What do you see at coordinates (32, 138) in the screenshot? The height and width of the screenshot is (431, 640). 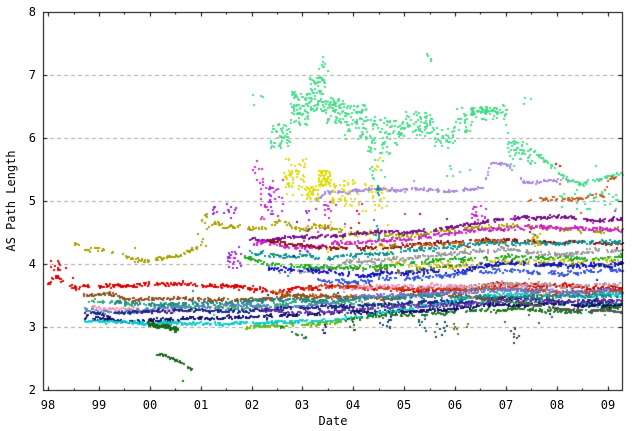 I see `y-tick-label: 6` at bounding box center [32, 138].